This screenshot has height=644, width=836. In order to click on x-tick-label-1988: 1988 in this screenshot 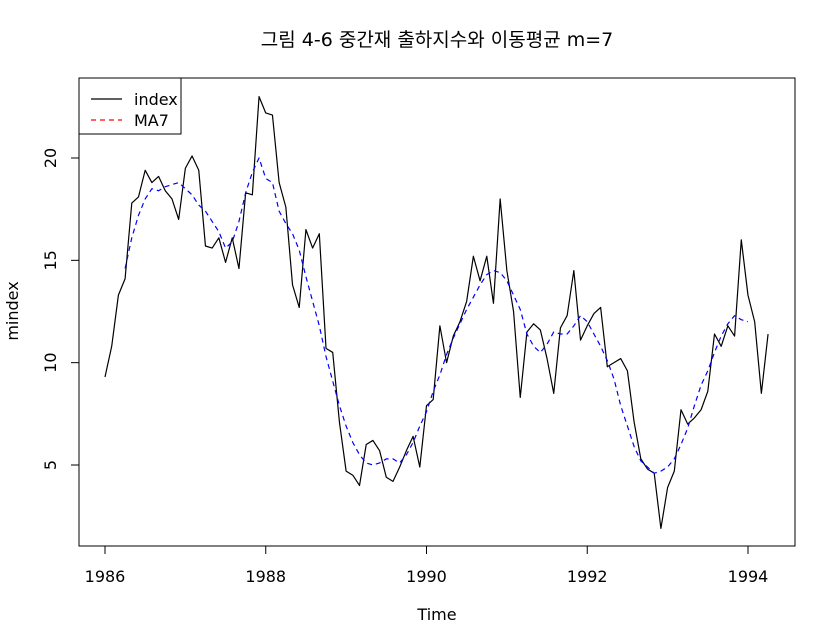, I will do `click(265, 576)`.